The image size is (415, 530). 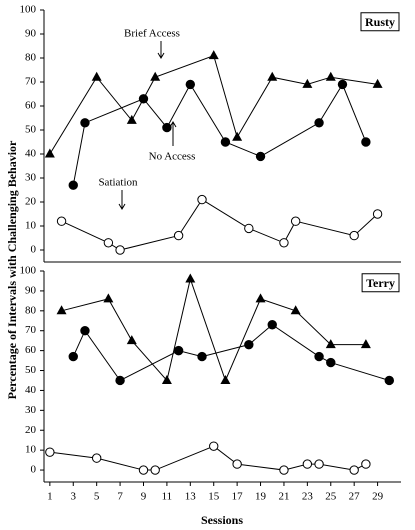 I want to click on x-tick-label: 27, so click(x=355, y=497).